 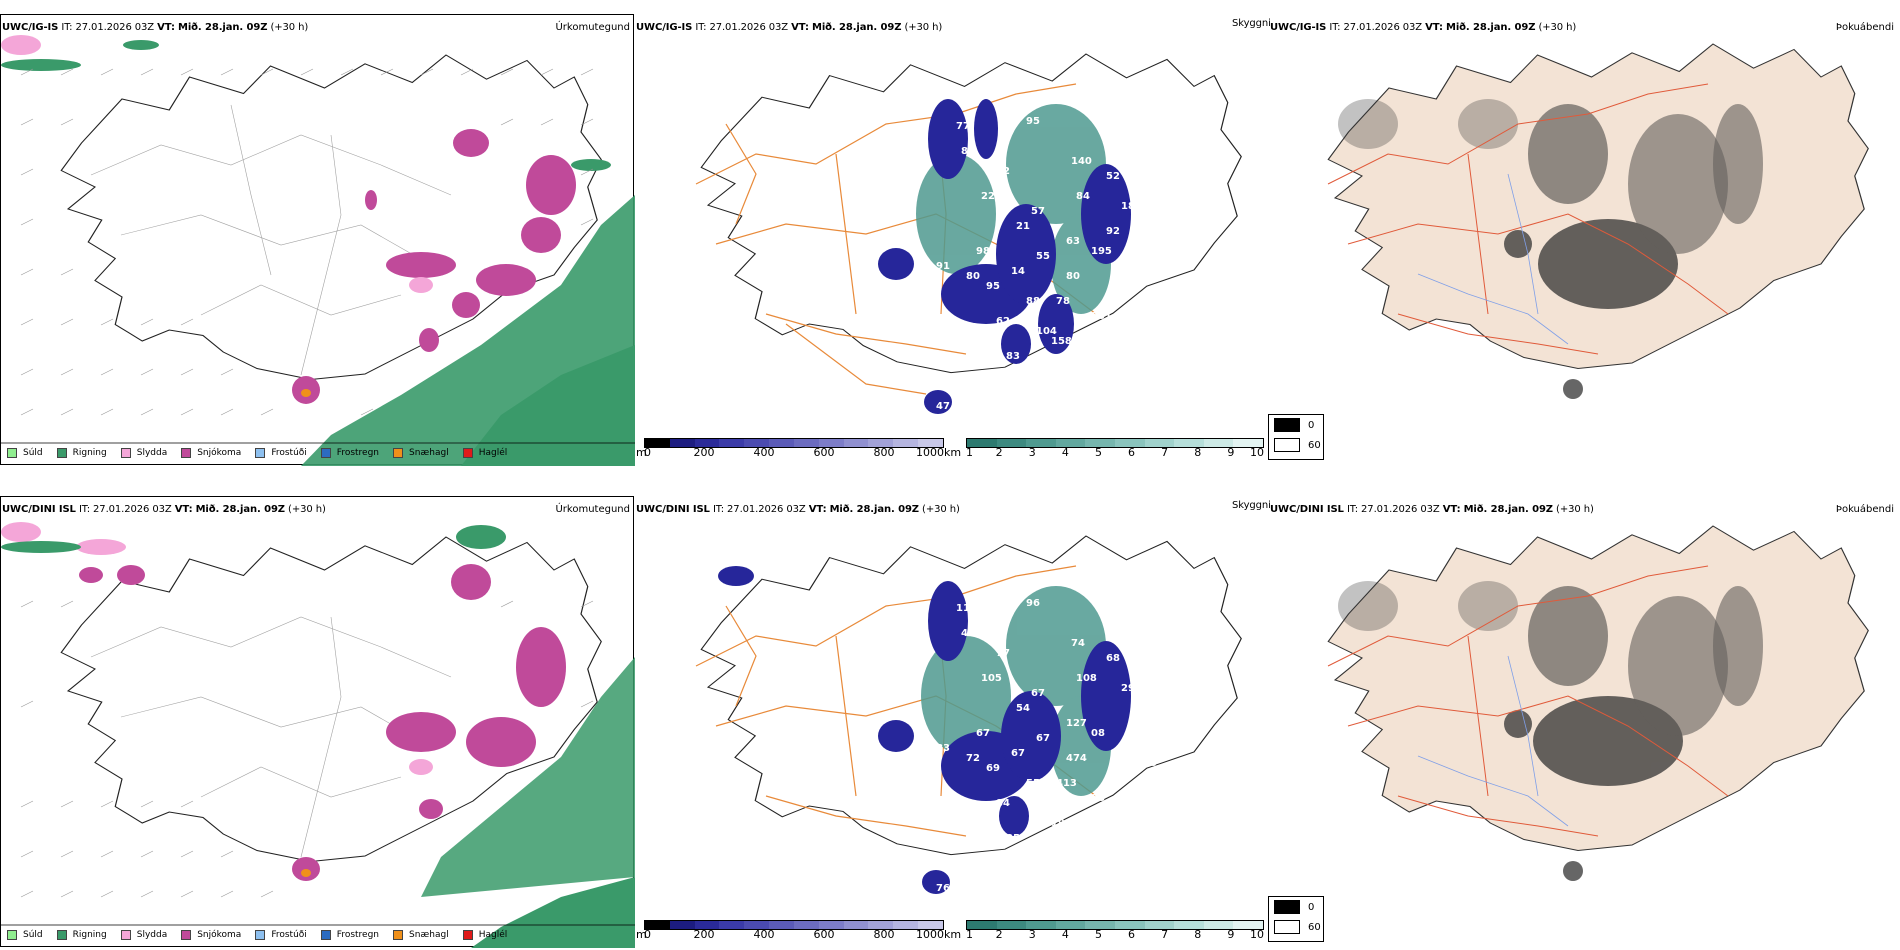 What do you see at coordinates (1081, 161) in the screenshot?
I see `visibility-label: 140` at bounding box center [1081, 161].